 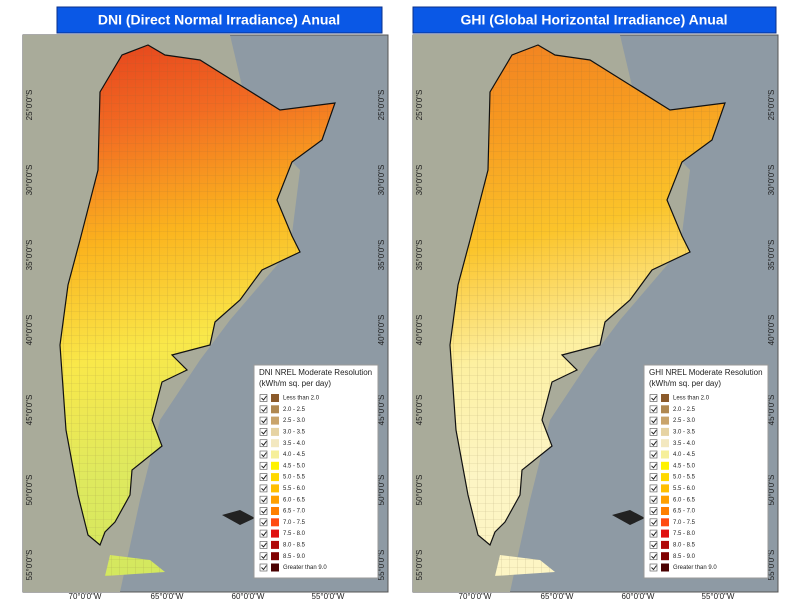 What do you see at coordinates (557, 596) in the screenshot?
I see `lon-label: 65°0'0"W` at bounding box center [557, 596].